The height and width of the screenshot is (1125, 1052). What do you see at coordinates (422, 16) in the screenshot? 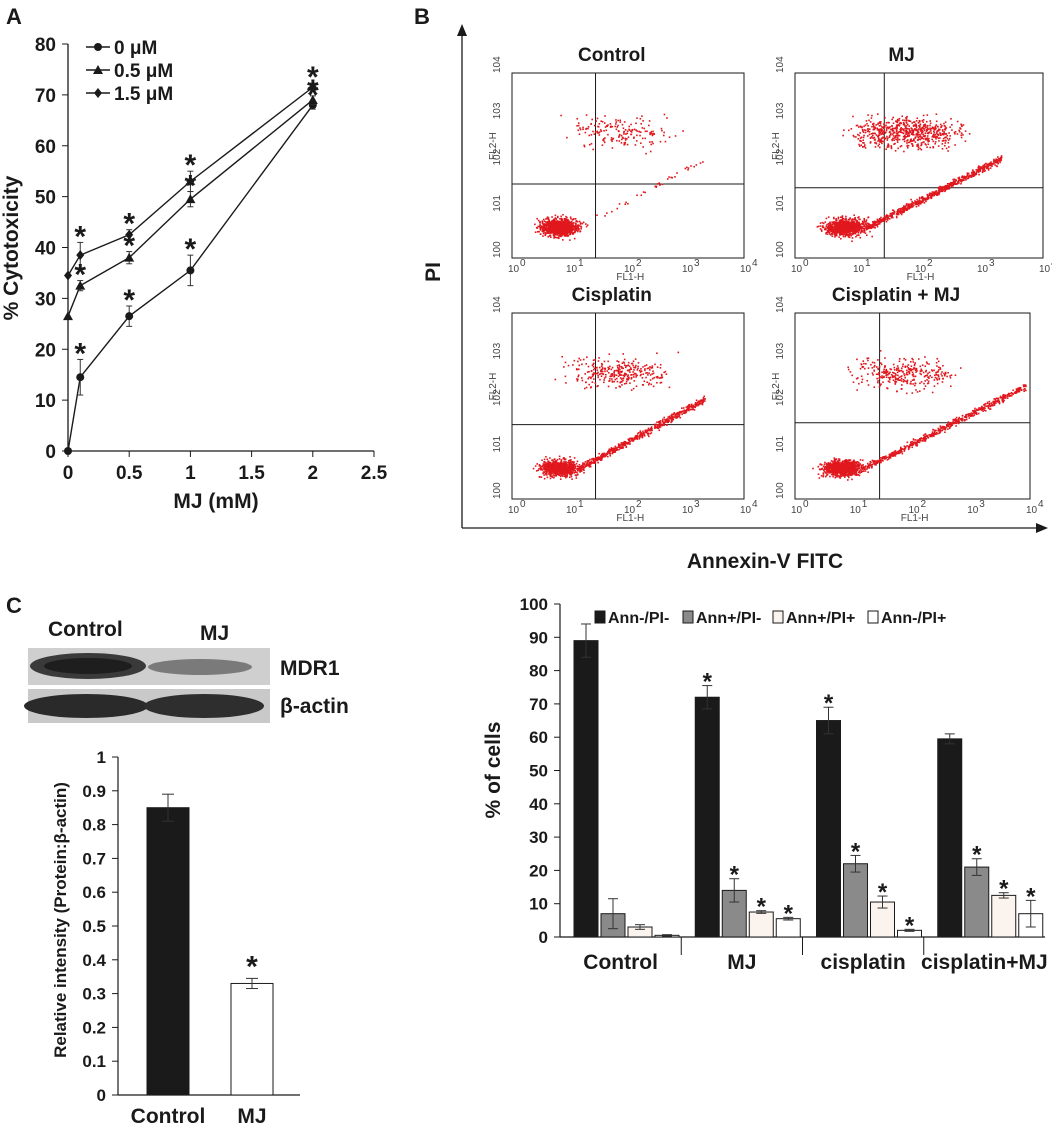
I see `panel-label-b: B` at bounding box center [422, 16].